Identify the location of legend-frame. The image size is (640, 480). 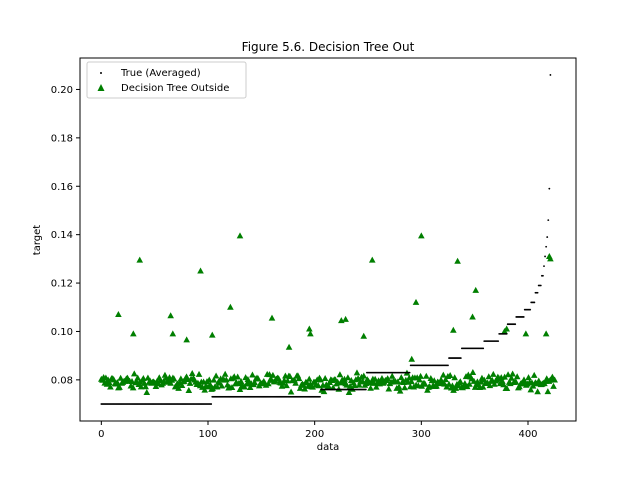
(166, 80).